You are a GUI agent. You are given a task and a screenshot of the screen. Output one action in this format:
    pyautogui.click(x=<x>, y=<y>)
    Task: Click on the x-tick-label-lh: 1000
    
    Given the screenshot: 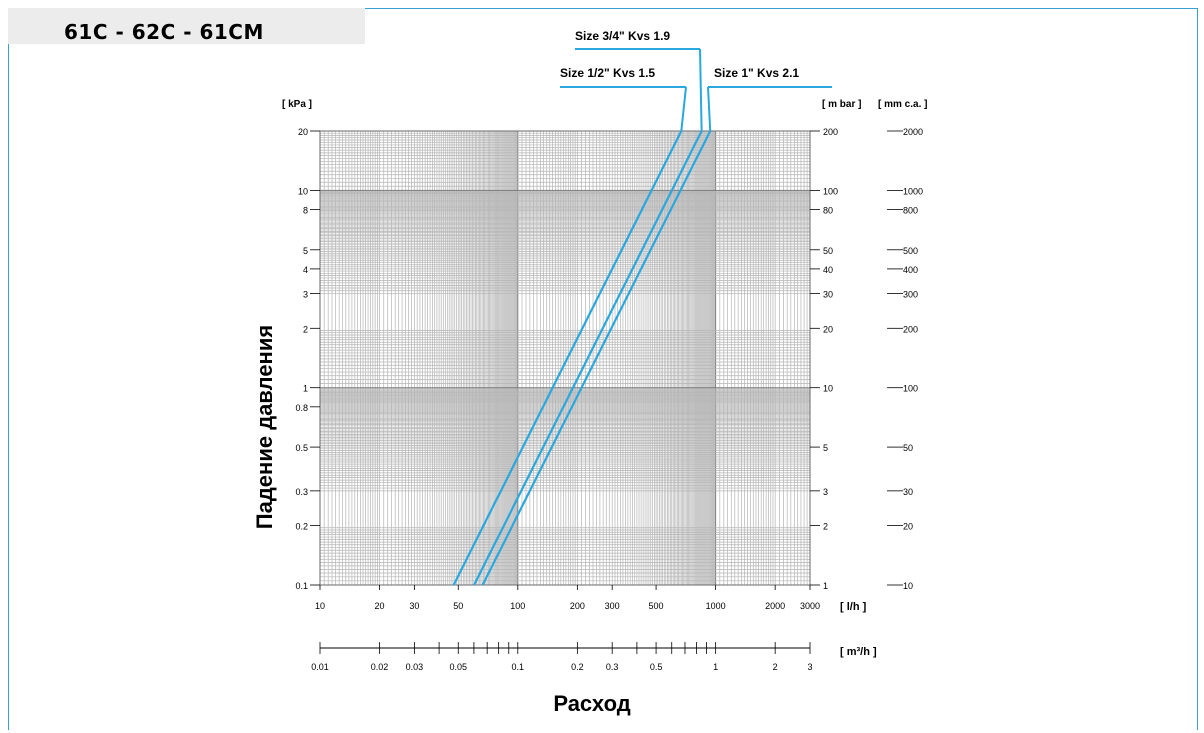 What is the action you would take?
    pyautogui.click(x=716, y=606)
    